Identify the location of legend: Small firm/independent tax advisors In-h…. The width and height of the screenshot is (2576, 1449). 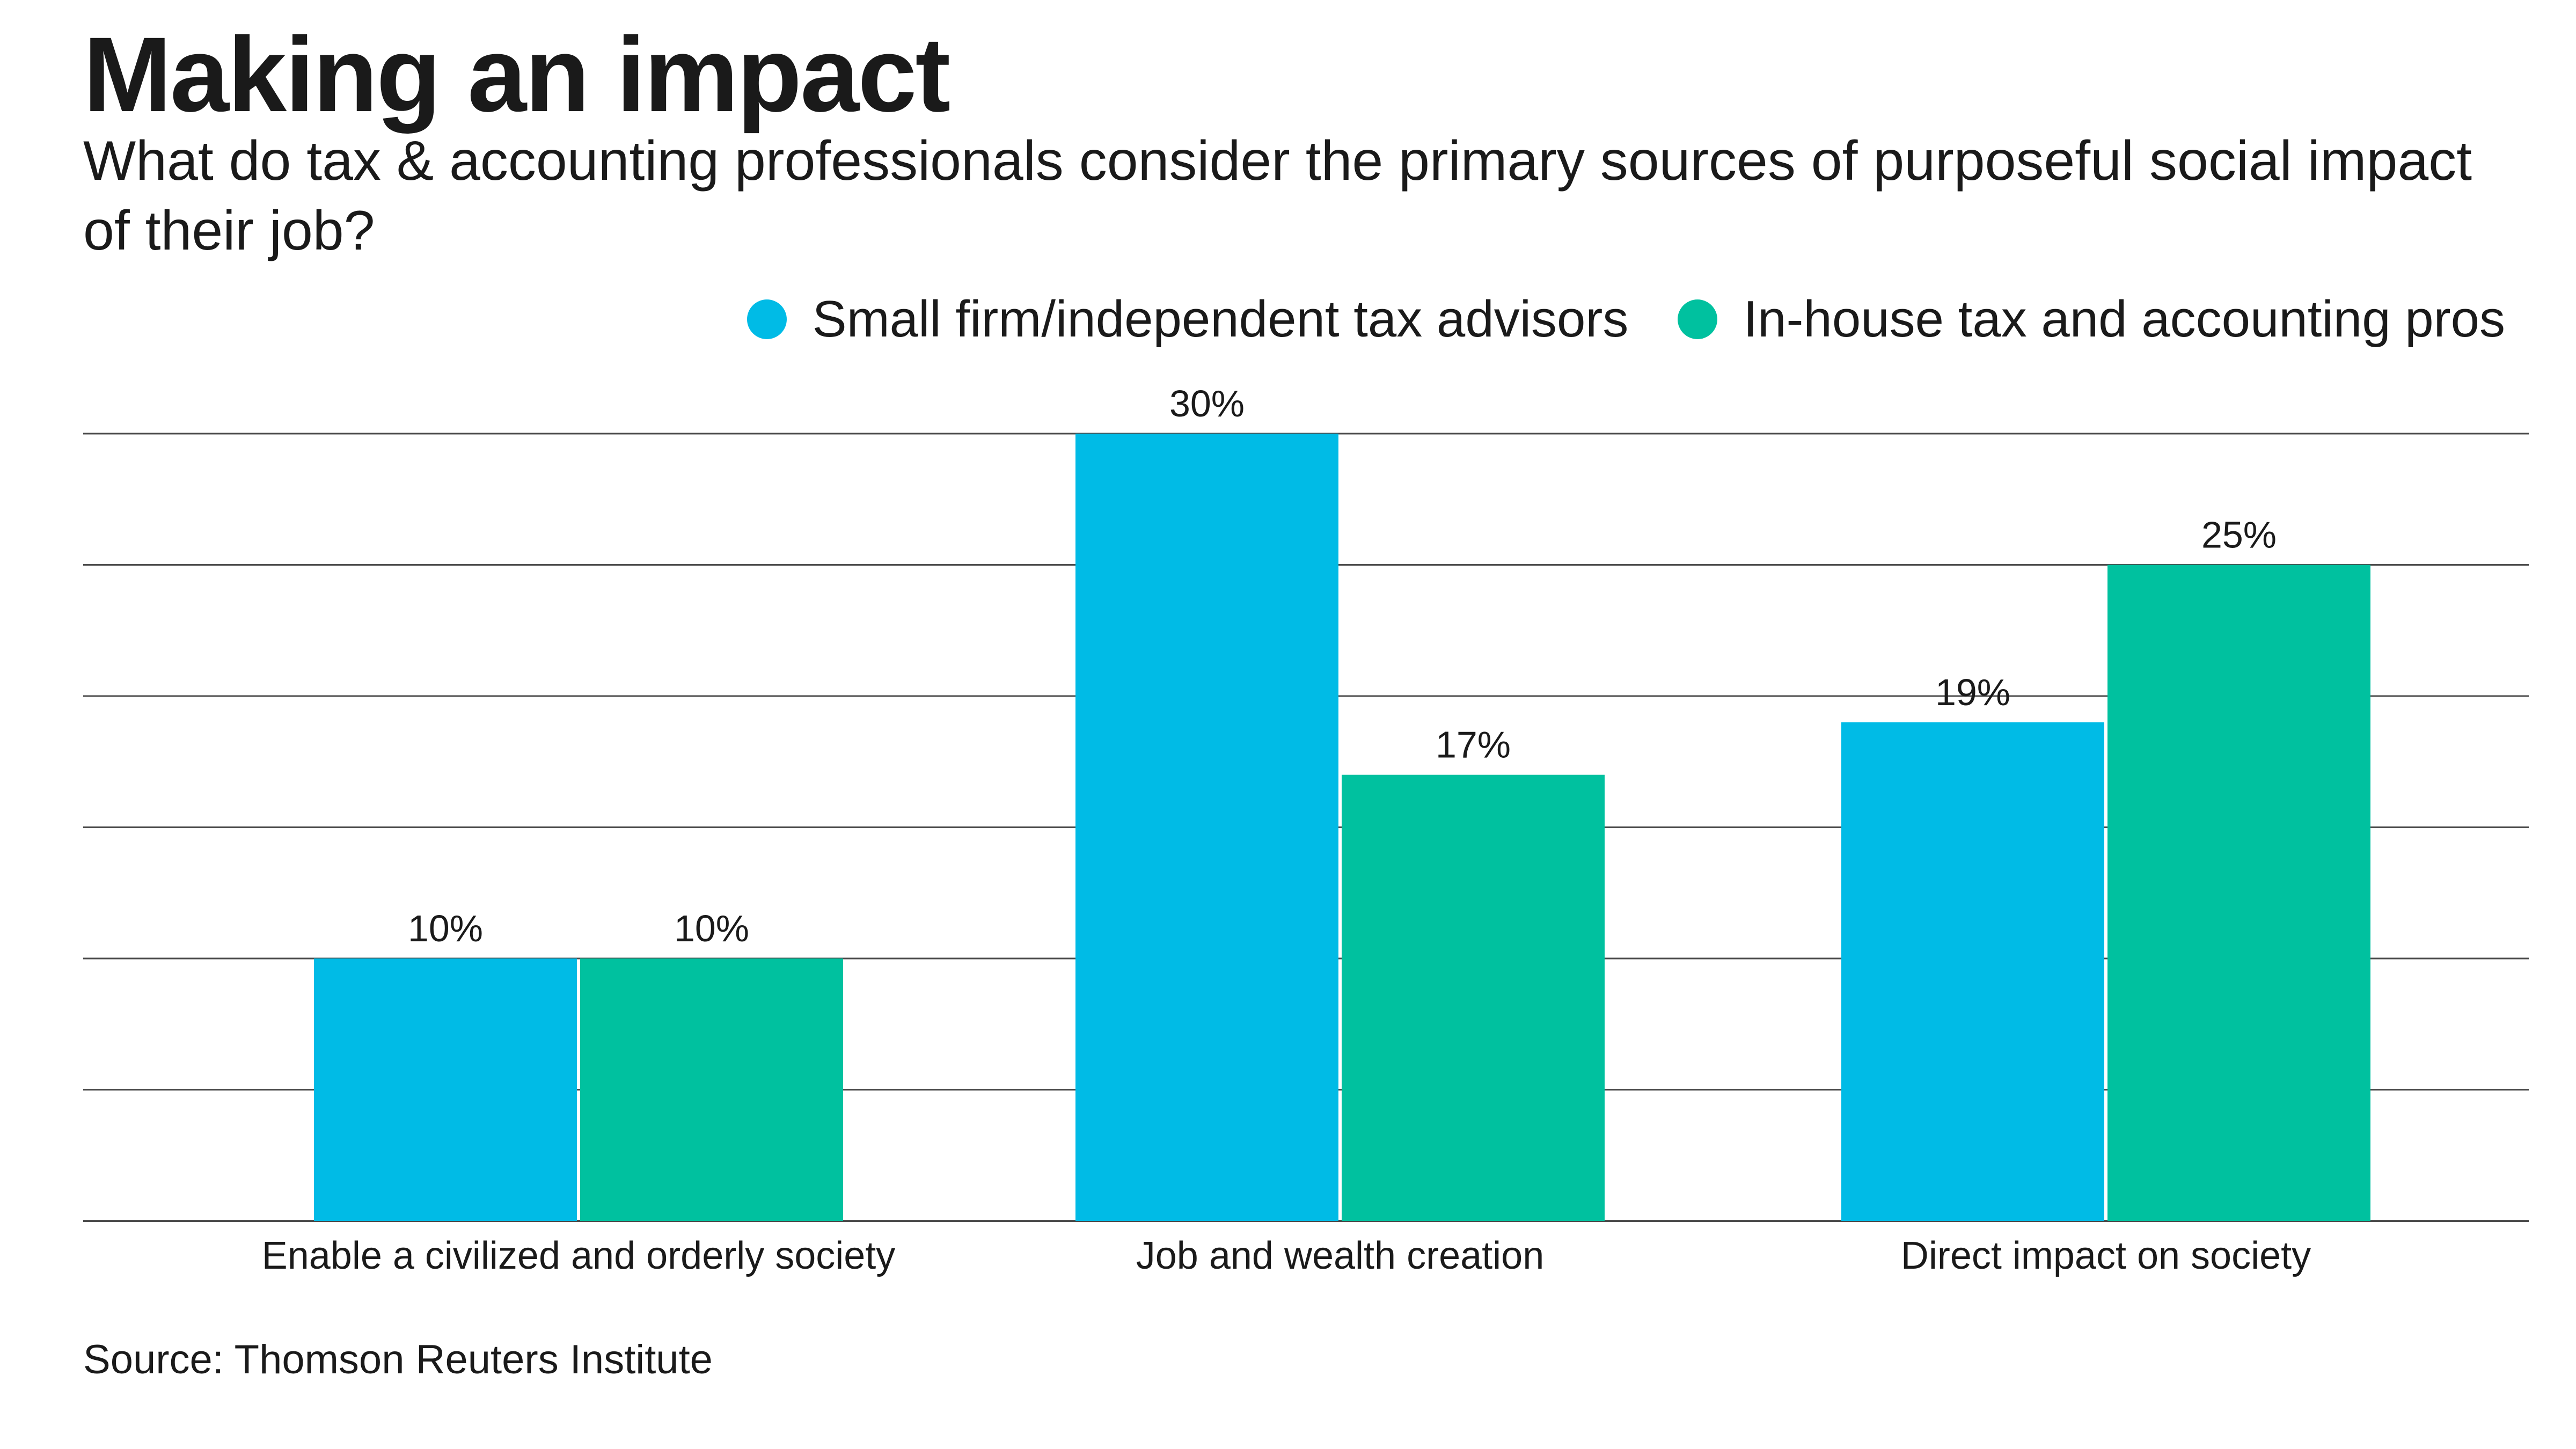
(1626, 319).